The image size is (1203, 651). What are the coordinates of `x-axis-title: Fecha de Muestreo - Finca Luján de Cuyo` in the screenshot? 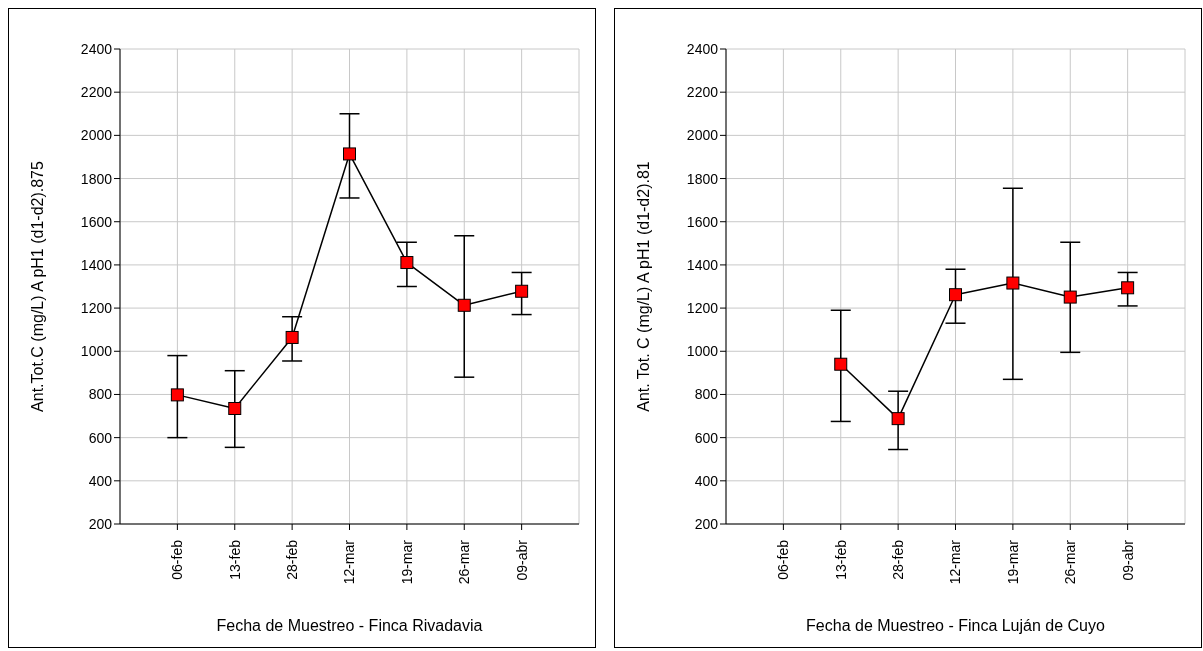 It's located at (956, 625).